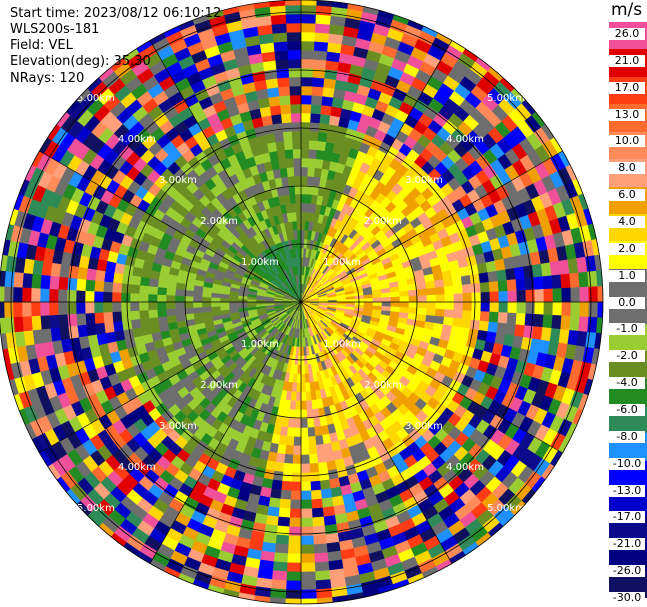 The width and height of the screenshot is (647, 607). What do you see at coordinates (219, 385) in the screenshot?
I see `range-ring-label: 2.00km` at bounding box center [219, 385].